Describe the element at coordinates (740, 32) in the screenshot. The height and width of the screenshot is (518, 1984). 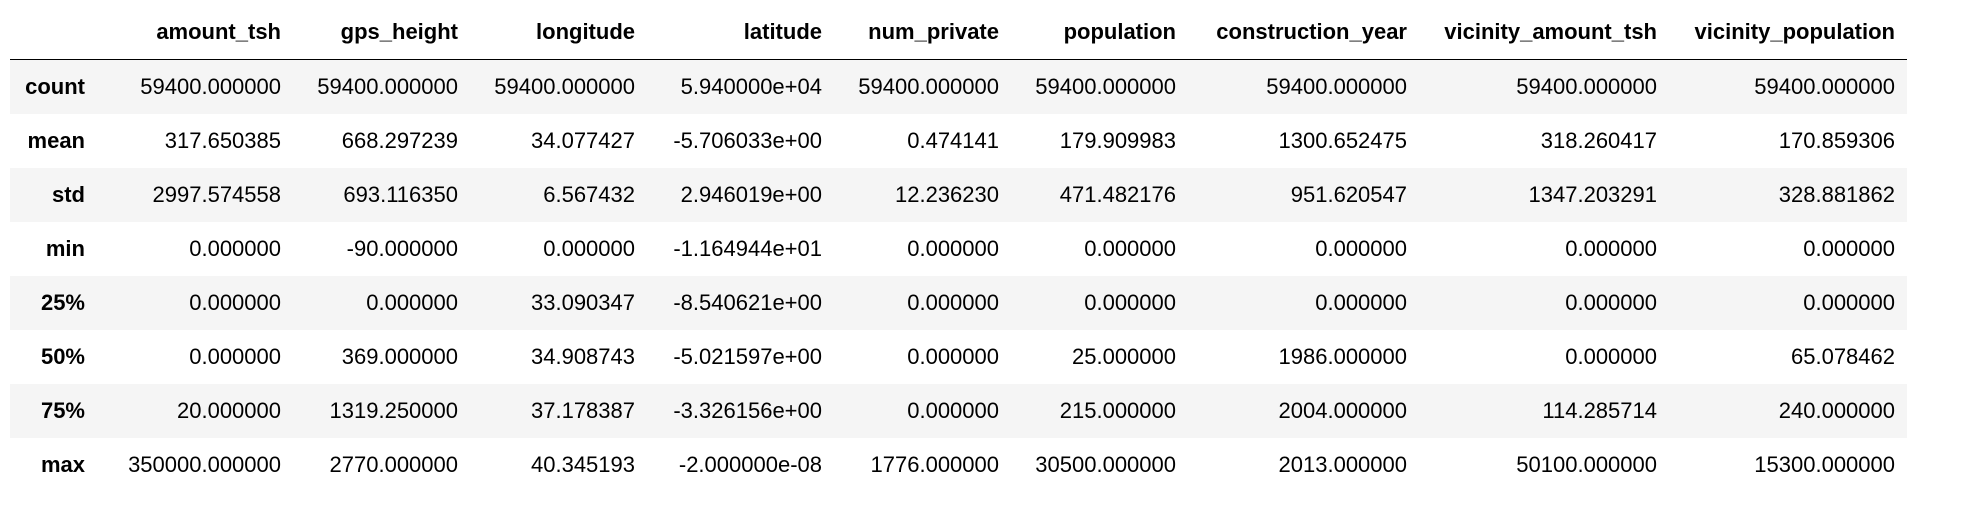
I see `column-header-latitude: latitude` at that location.